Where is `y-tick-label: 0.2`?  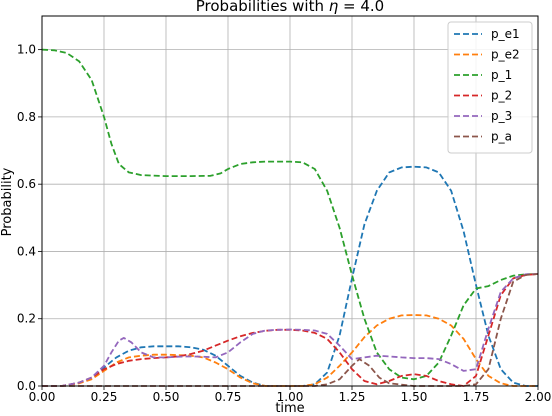
y-tick-label: 0.2 is located at coordinates (26, 319).